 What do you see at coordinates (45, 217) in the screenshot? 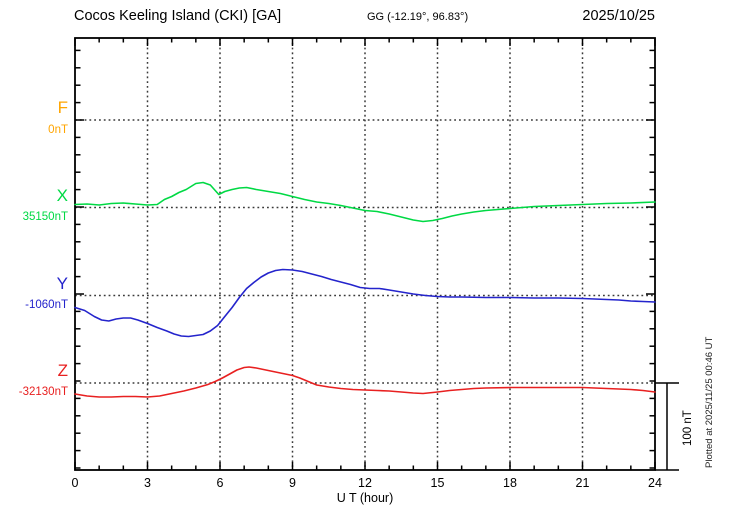
I see `channel-baseline-x: 35150nT` at bounding box center [45, 217].